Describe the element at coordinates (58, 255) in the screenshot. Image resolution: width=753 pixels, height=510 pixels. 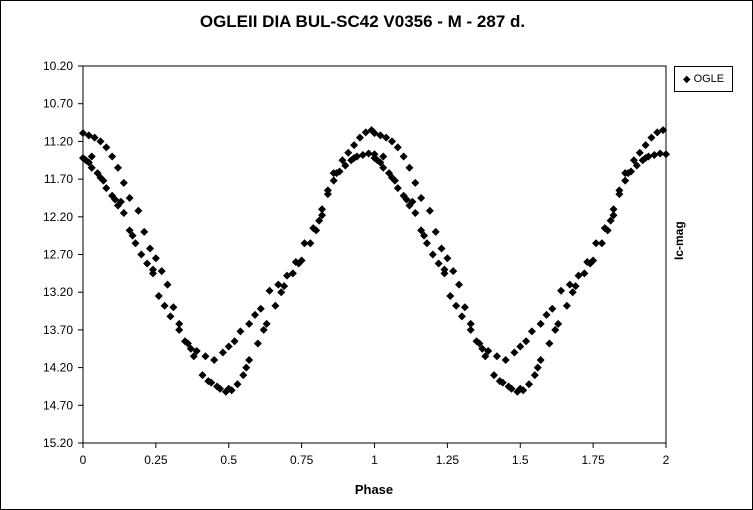
I see `y-tick-label: 12.70` at that location.